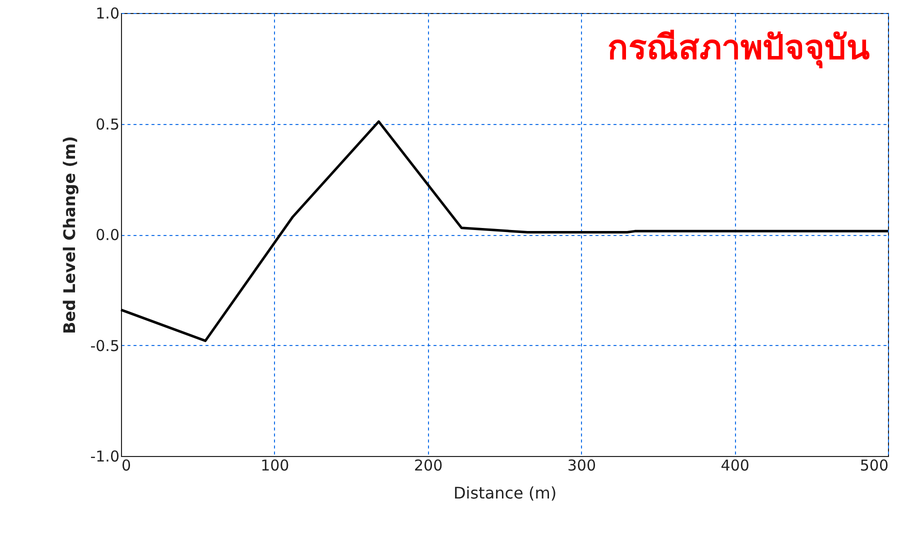  Describe the element at coordinates (108, 124) in the screenshot. I see `y-tick-label: 0.5` at that location.